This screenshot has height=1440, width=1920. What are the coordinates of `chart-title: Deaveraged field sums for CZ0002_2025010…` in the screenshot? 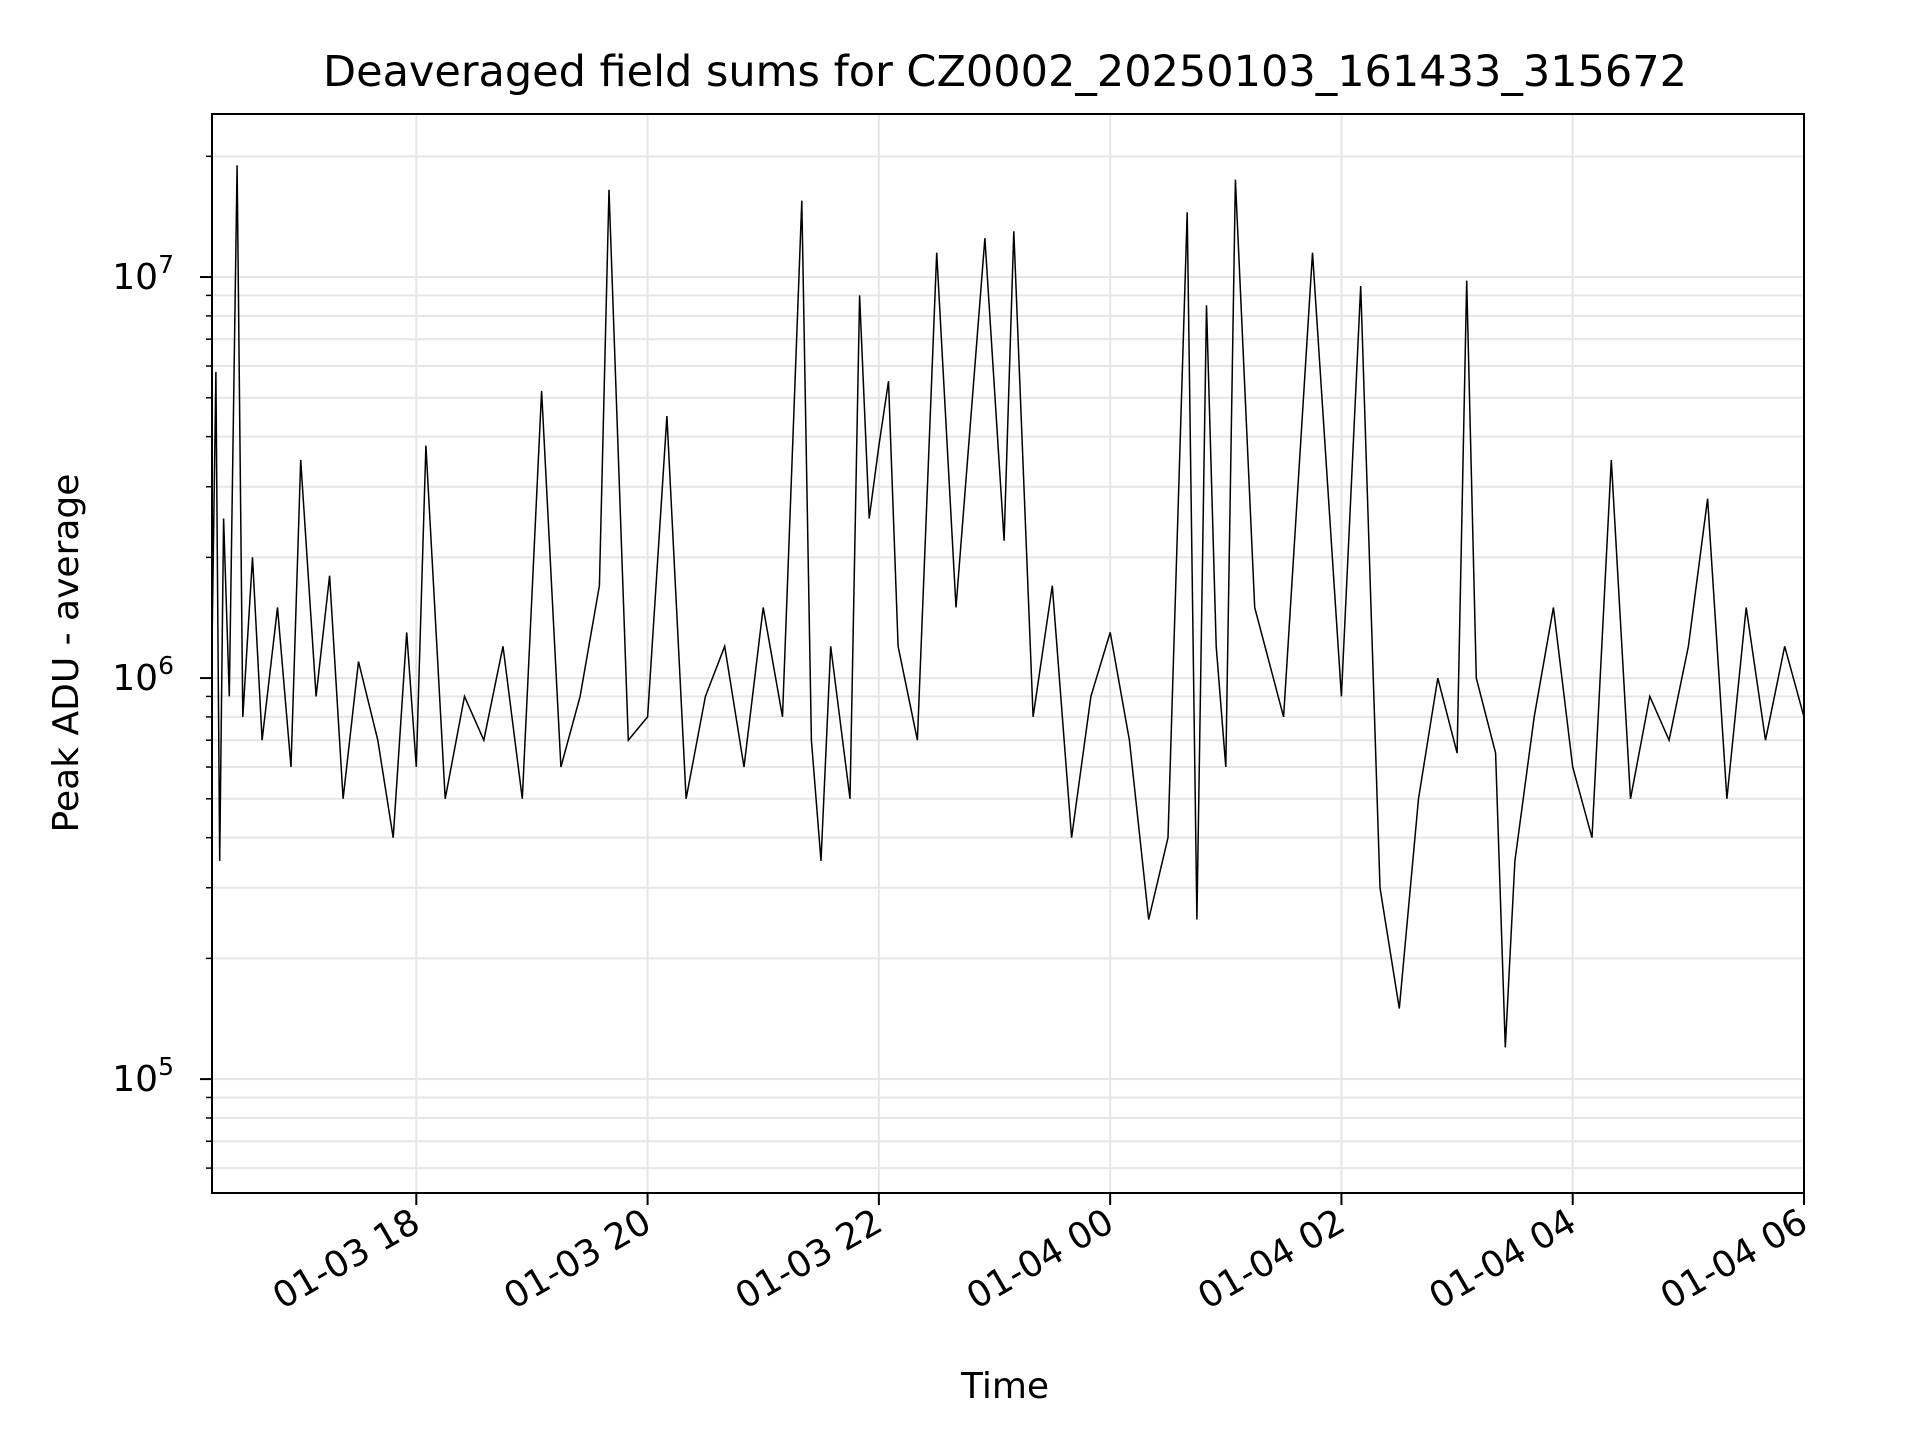 It's located at (1005, 72).